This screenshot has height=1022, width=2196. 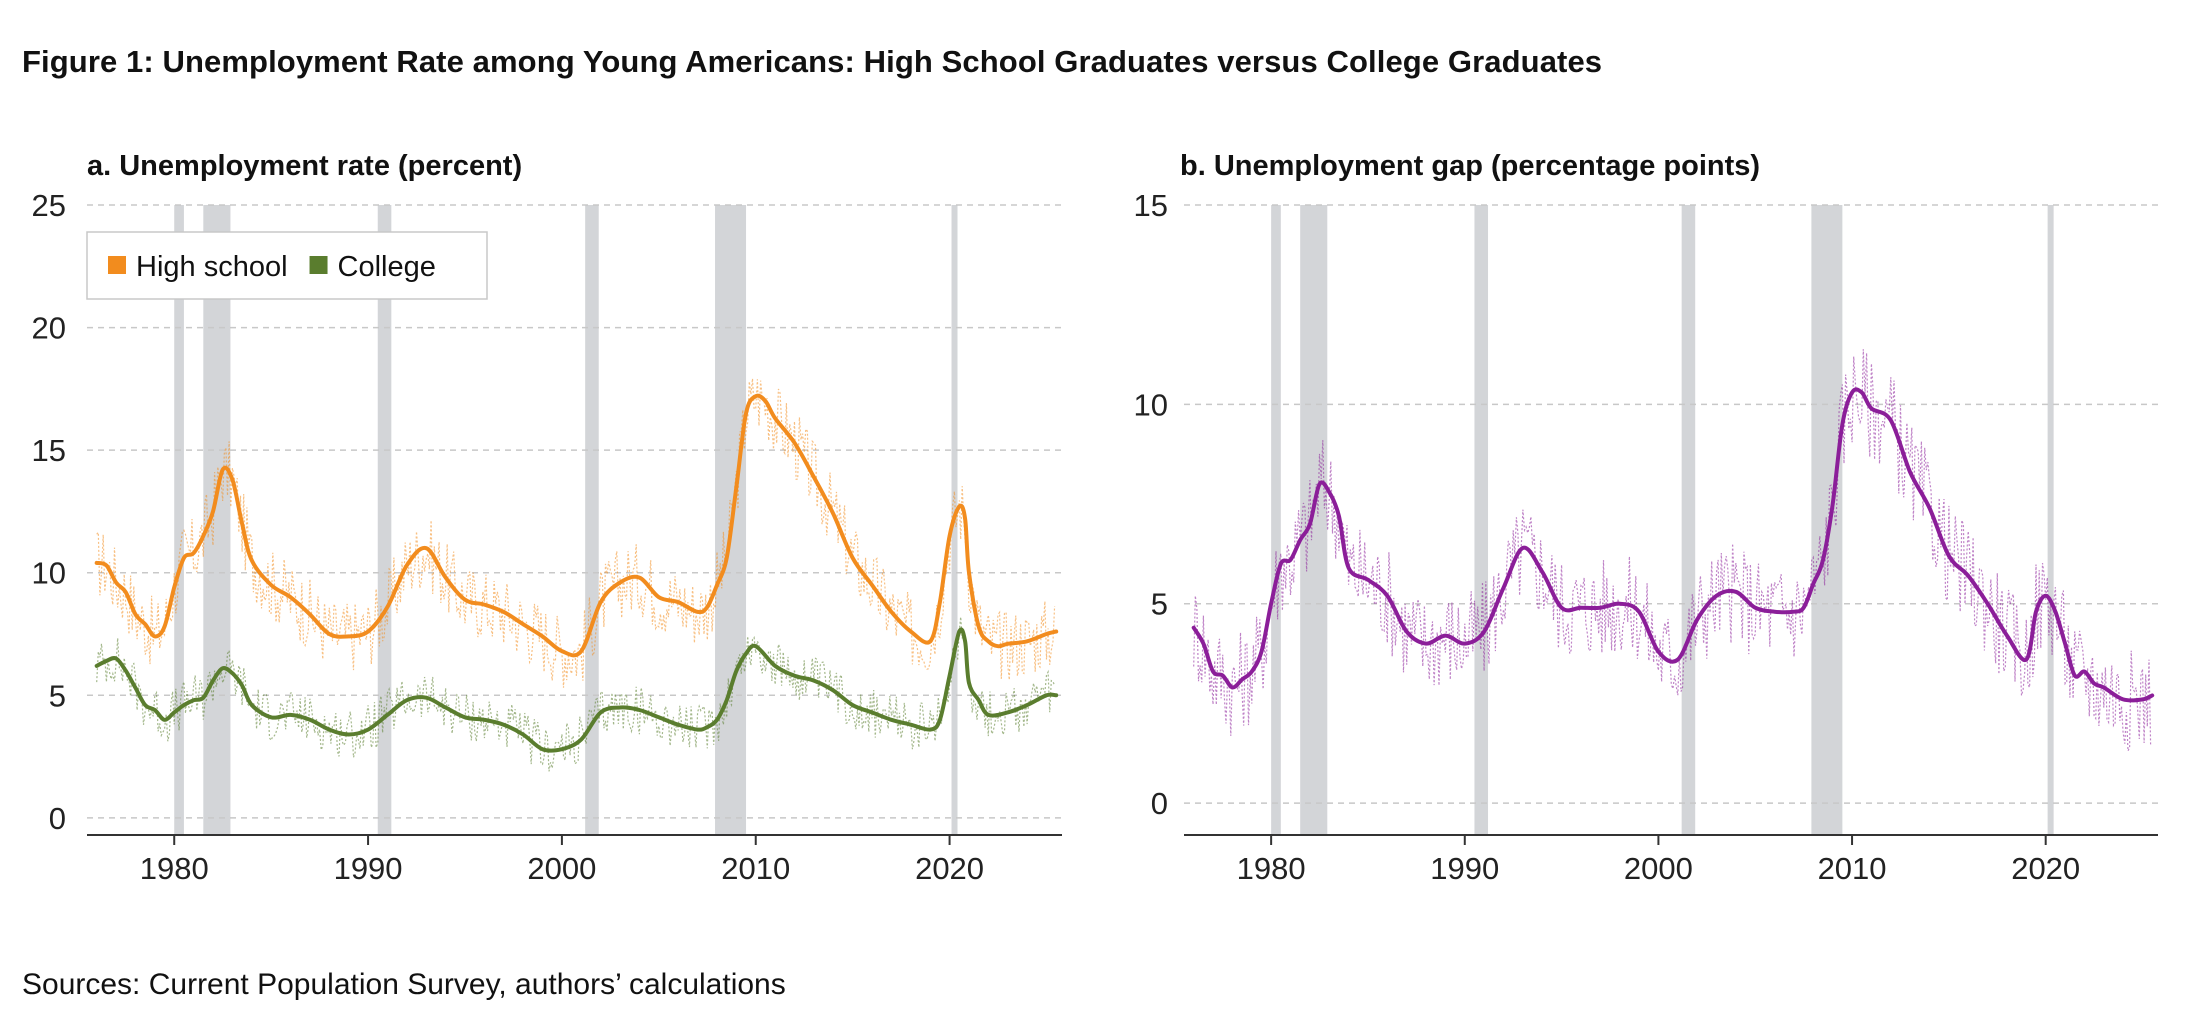 What do you see at coordinates (1159, 604) in the screenshot?
I see `y-tick-label-b-5: 5` at bounding box center [1159, 604].